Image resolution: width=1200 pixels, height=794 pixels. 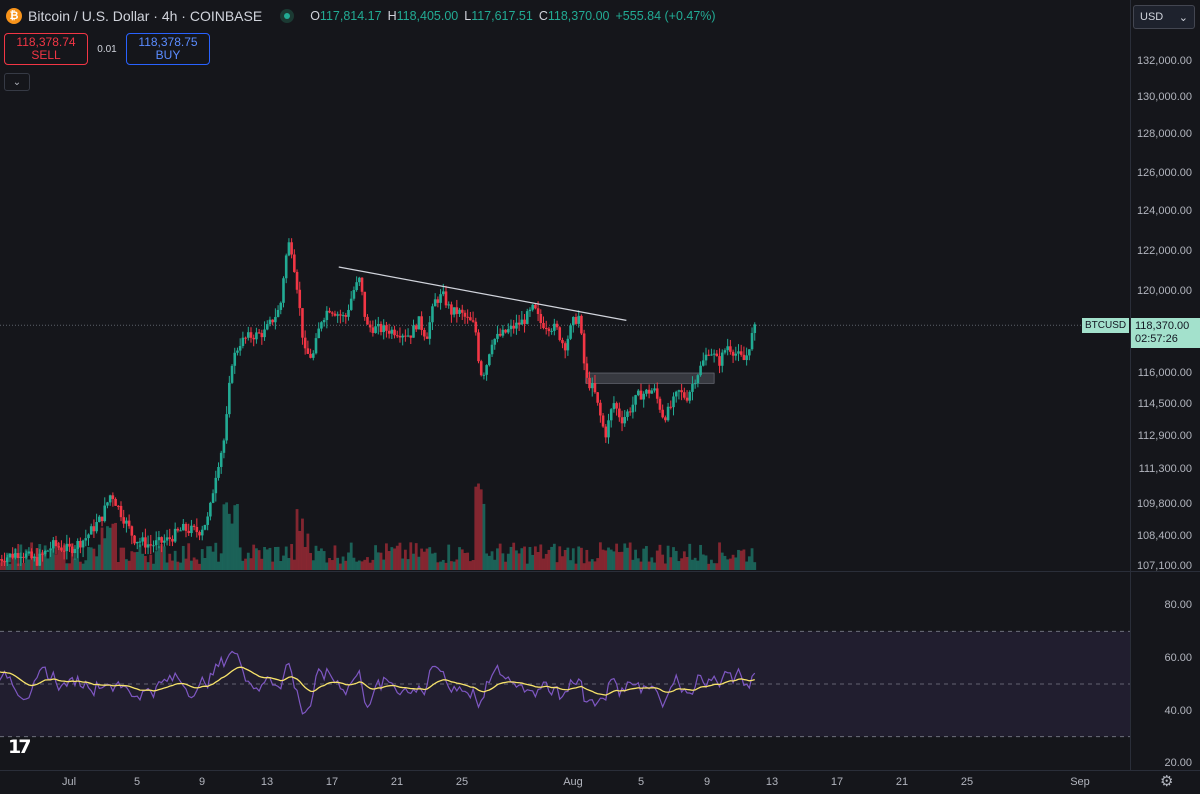 What do you see at coordinates (1164, 373) in the screenshot?
I see `price-tick-label: 116,000.00` at bounding box center [1164, 373].